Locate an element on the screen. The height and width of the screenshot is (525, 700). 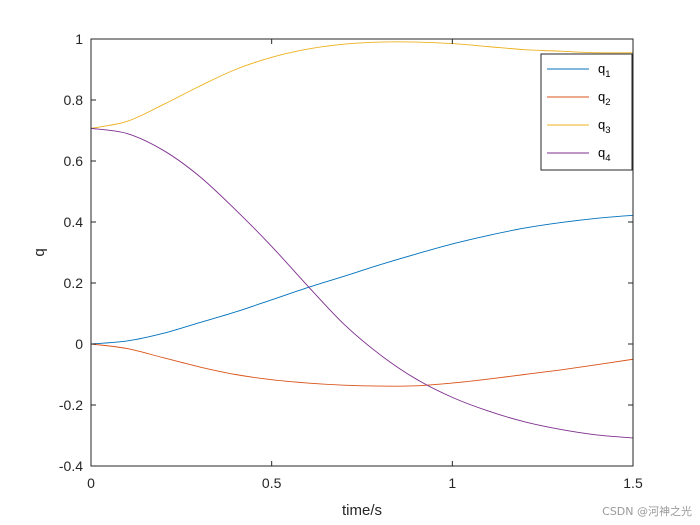
x-tick-label: 0 is located at coordinates (91, 483).